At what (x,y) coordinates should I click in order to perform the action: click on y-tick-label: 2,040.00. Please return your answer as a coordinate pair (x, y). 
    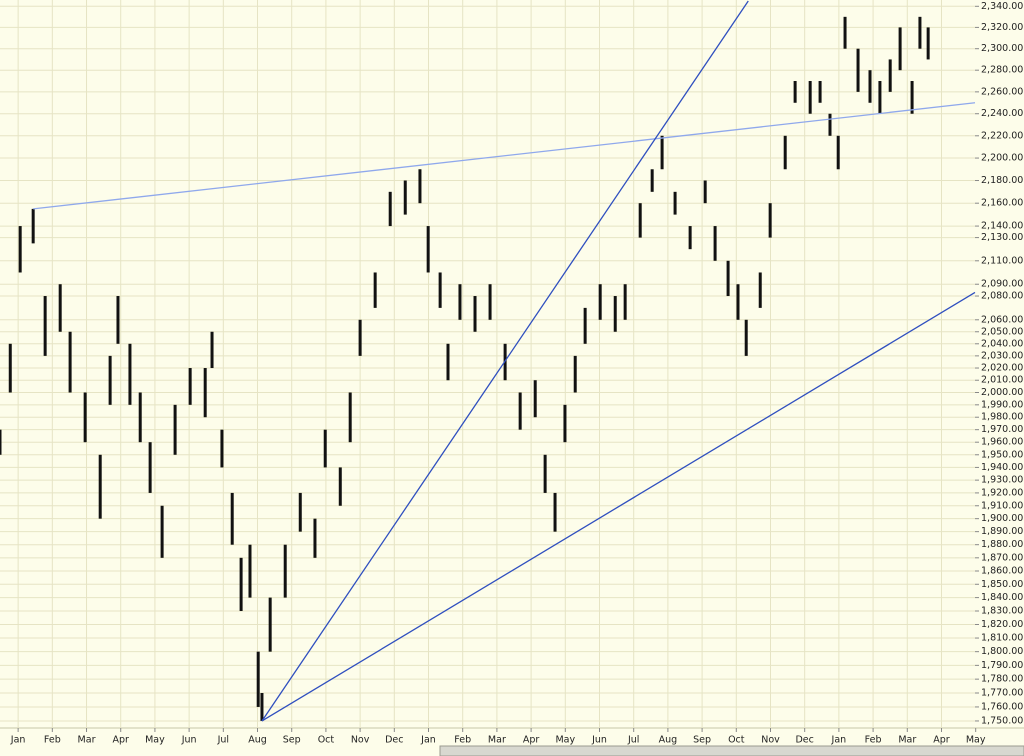
    Looking at the image, I should click on (1002, 343).